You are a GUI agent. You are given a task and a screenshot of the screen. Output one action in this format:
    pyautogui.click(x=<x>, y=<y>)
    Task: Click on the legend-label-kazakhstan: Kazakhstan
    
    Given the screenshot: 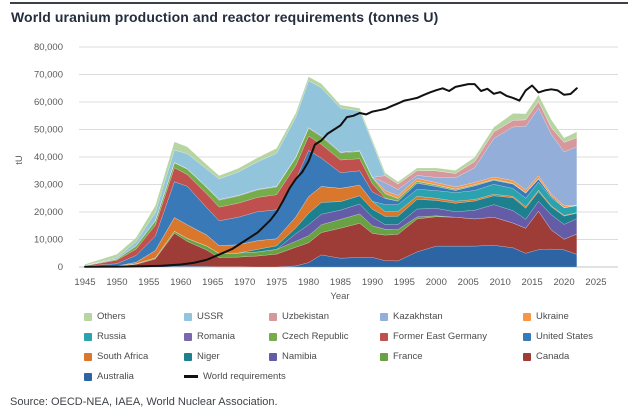 What is the action you would take?
    pyautogui.click(x=418, y=316)
    